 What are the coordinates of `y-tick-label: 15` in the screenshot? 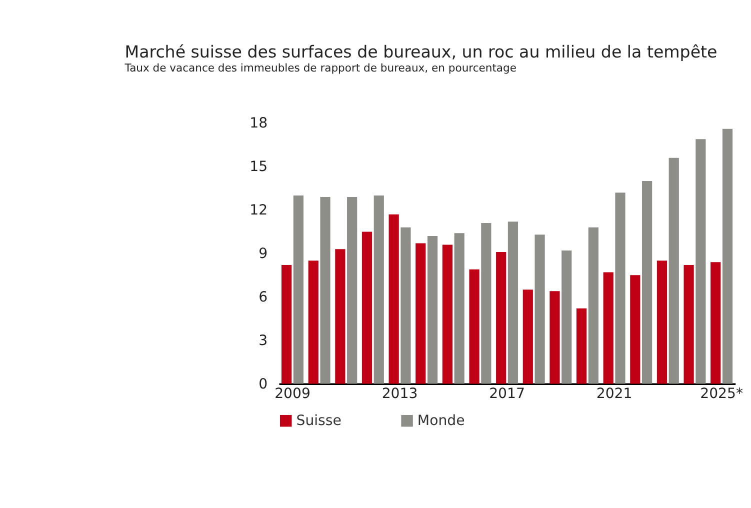 It's located at (259, 167).